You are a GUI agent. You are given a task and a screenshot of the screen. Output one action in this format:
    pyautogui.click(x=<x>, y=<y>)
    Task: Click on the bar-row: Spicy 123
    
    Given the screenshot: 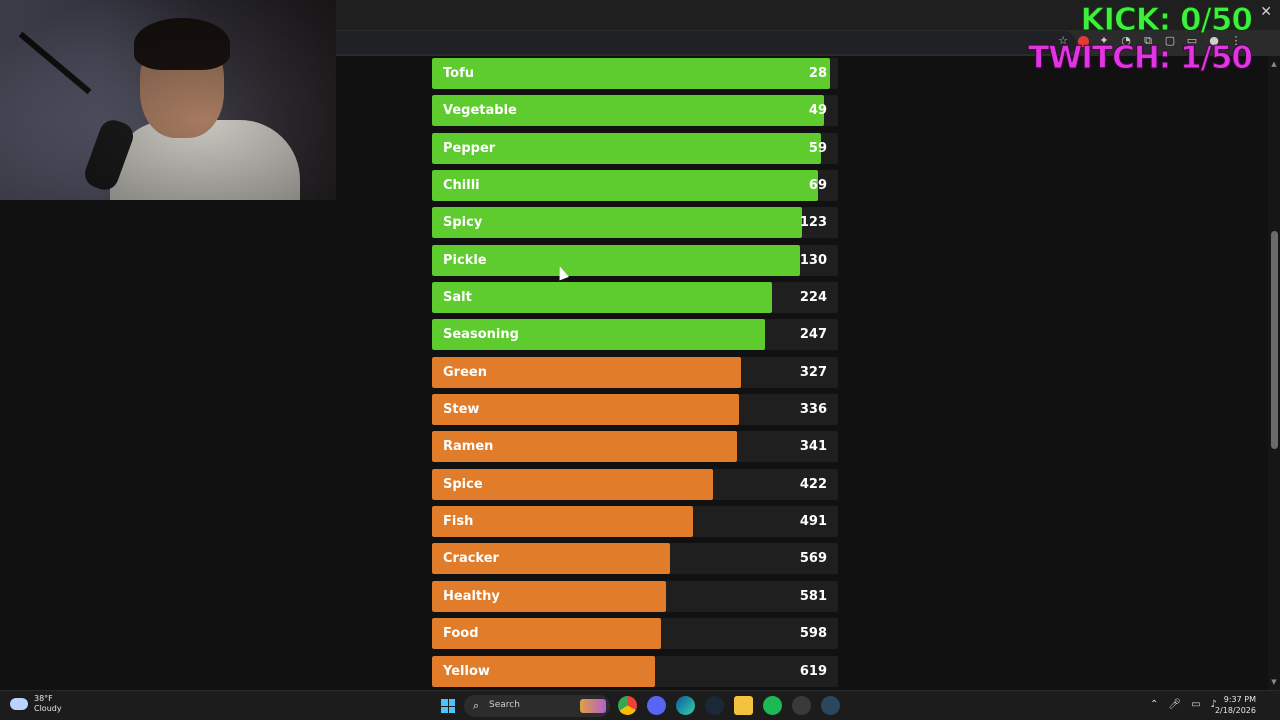 What is the action you would take?
    pyautogui.click(x=635, y=223)
    